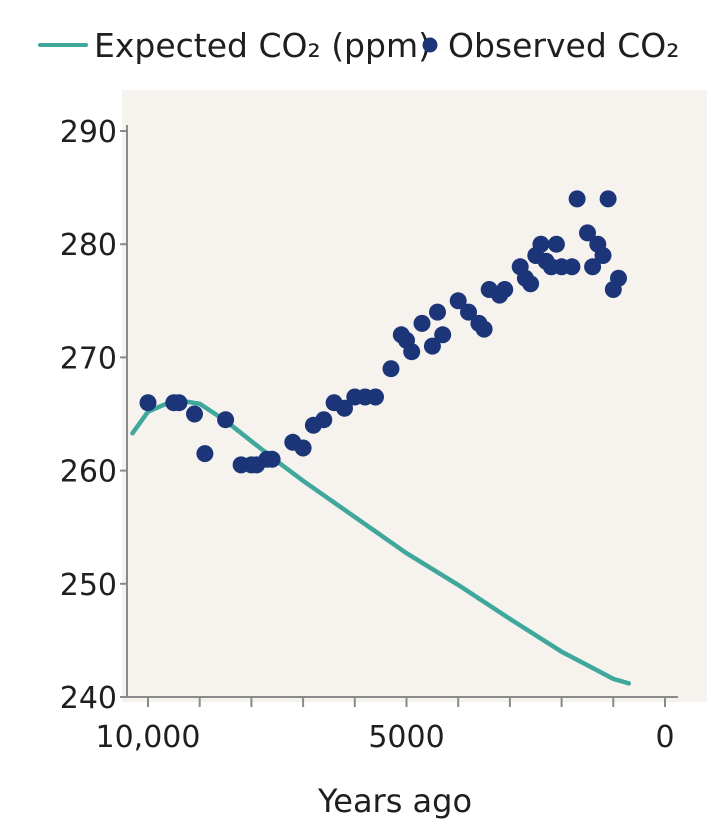 The image size is (719, 836). I want to click on legend-dot-swatch, so click(430, 45).